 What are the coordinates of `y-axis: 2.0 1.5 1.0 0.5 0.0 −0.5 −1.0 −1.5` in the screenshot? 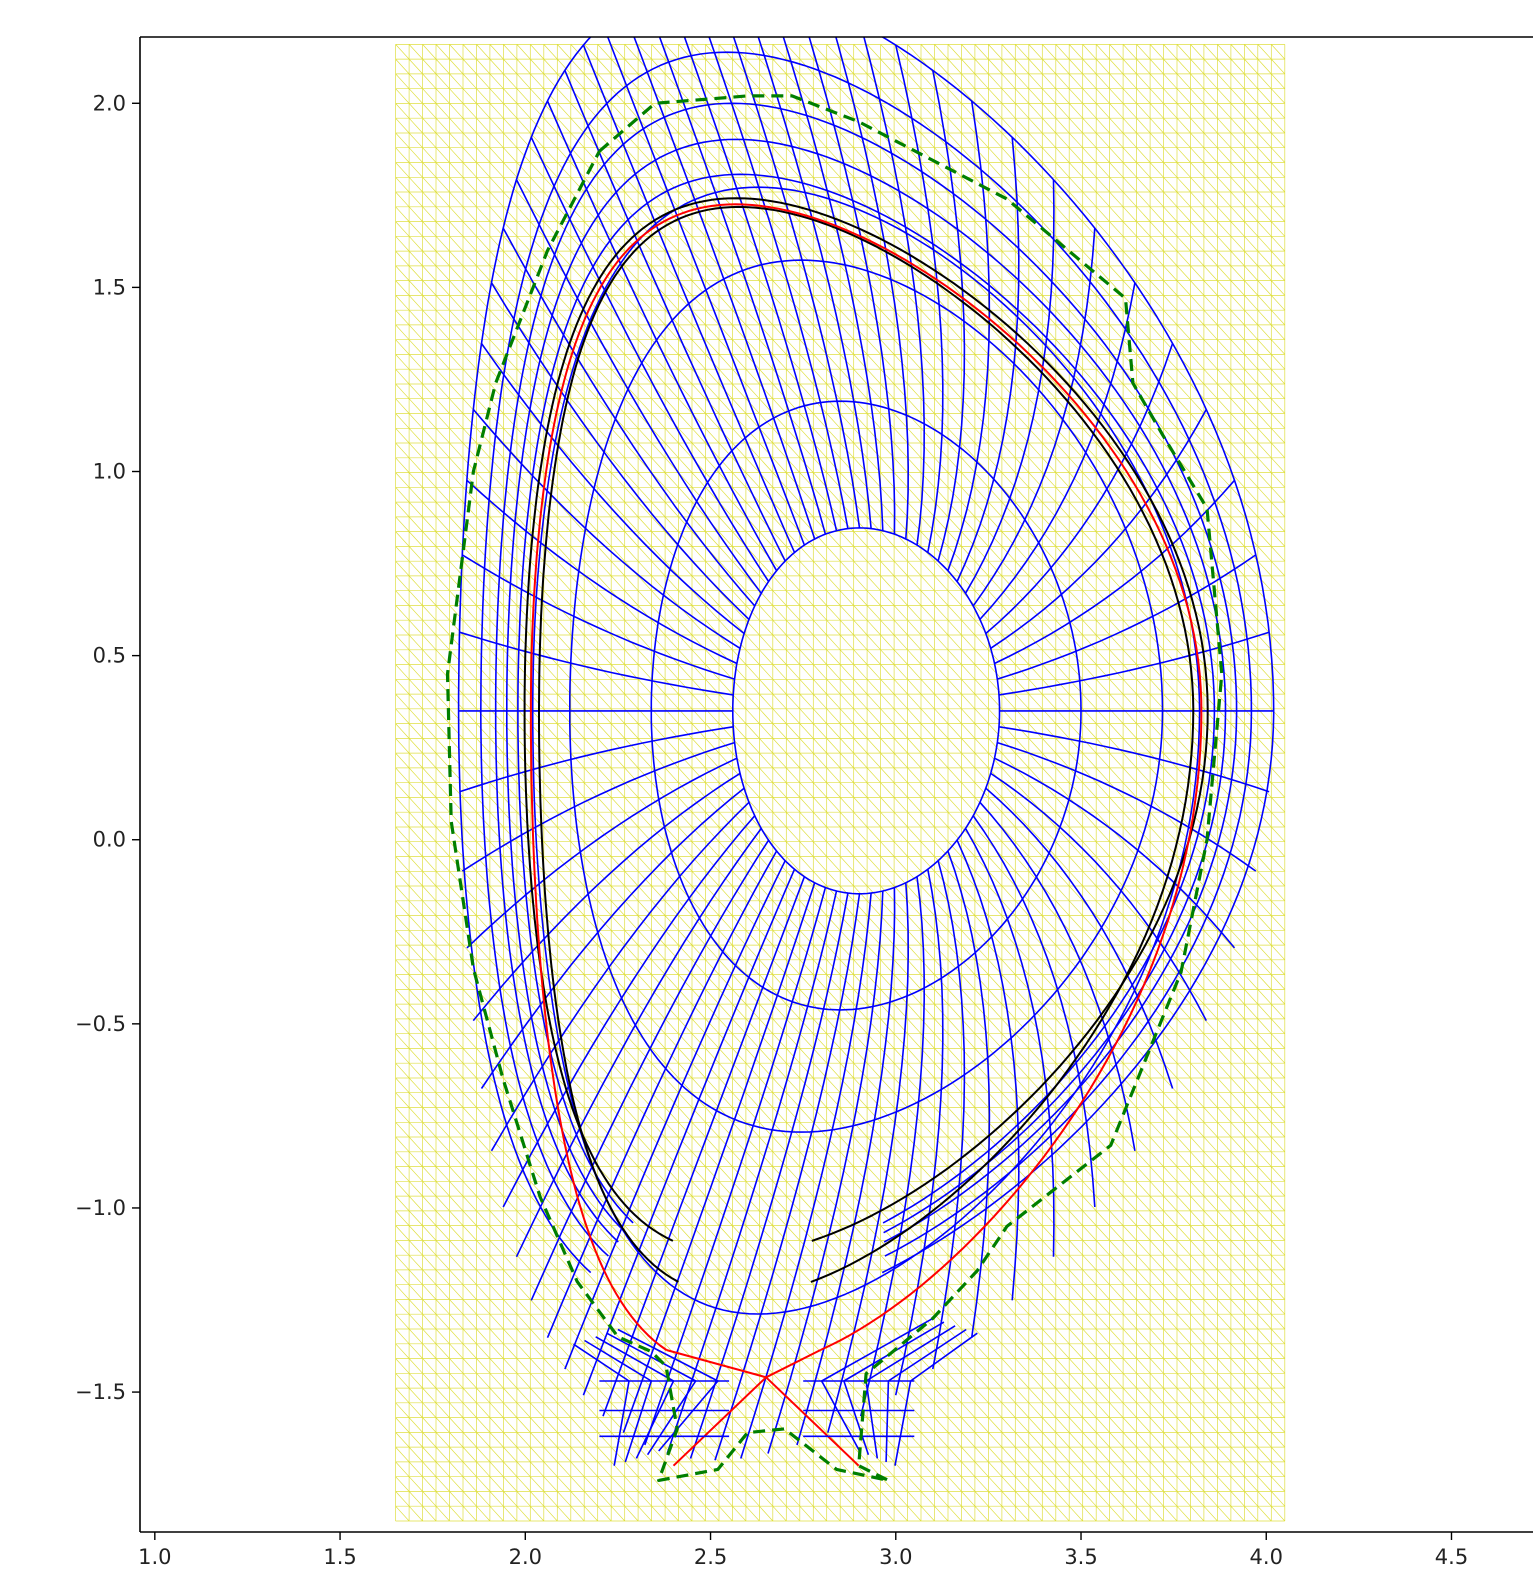 It's located at (107, 747).